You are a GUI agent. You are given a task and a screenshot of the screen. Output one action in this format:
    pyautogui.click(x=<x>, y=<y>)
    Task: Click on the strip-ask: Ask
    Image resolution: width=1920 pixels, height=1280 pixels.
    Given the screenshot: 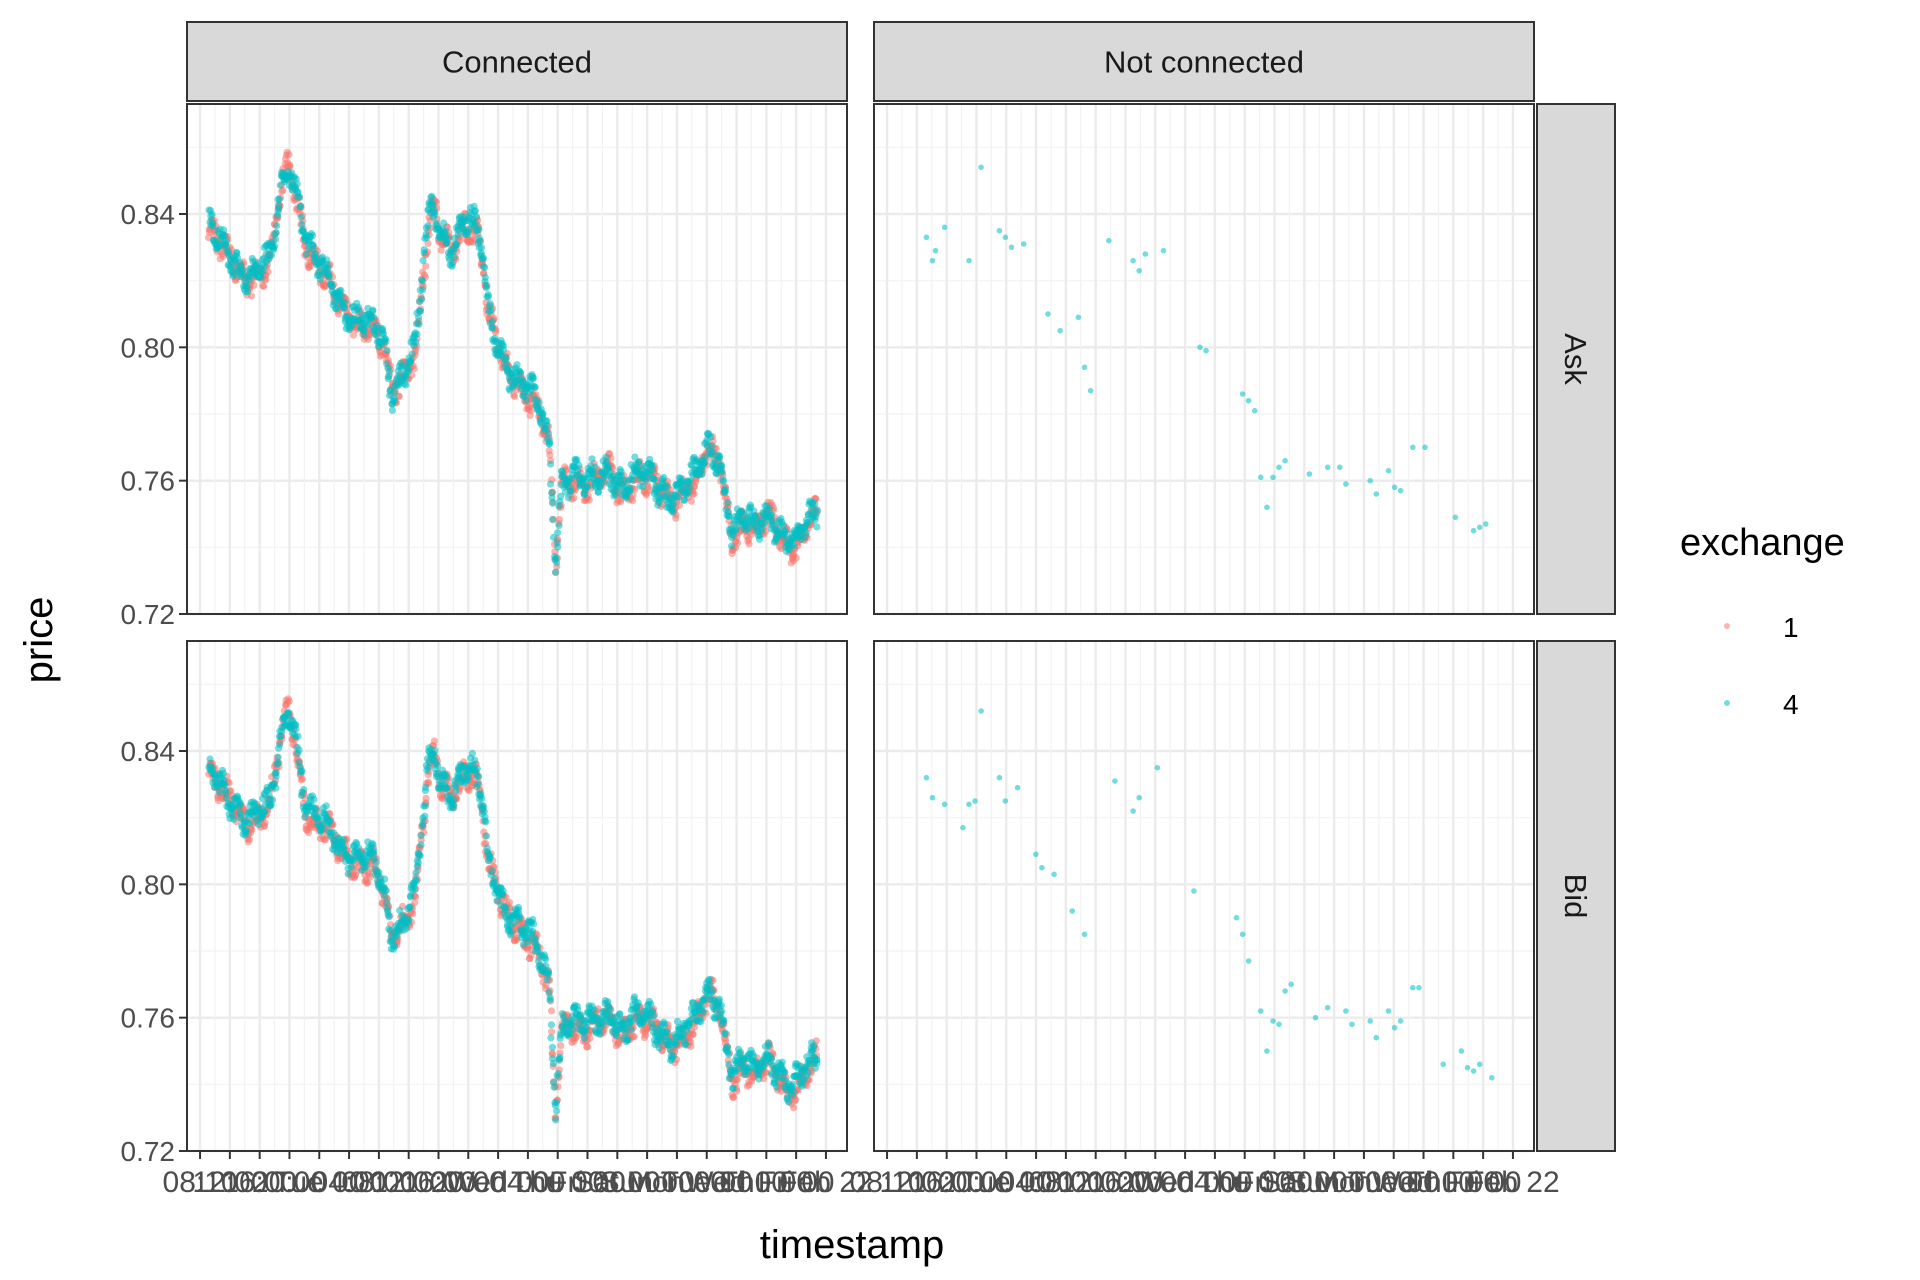 What is the action you would take?
    pyautogui.click(x=1576, y=359)
    